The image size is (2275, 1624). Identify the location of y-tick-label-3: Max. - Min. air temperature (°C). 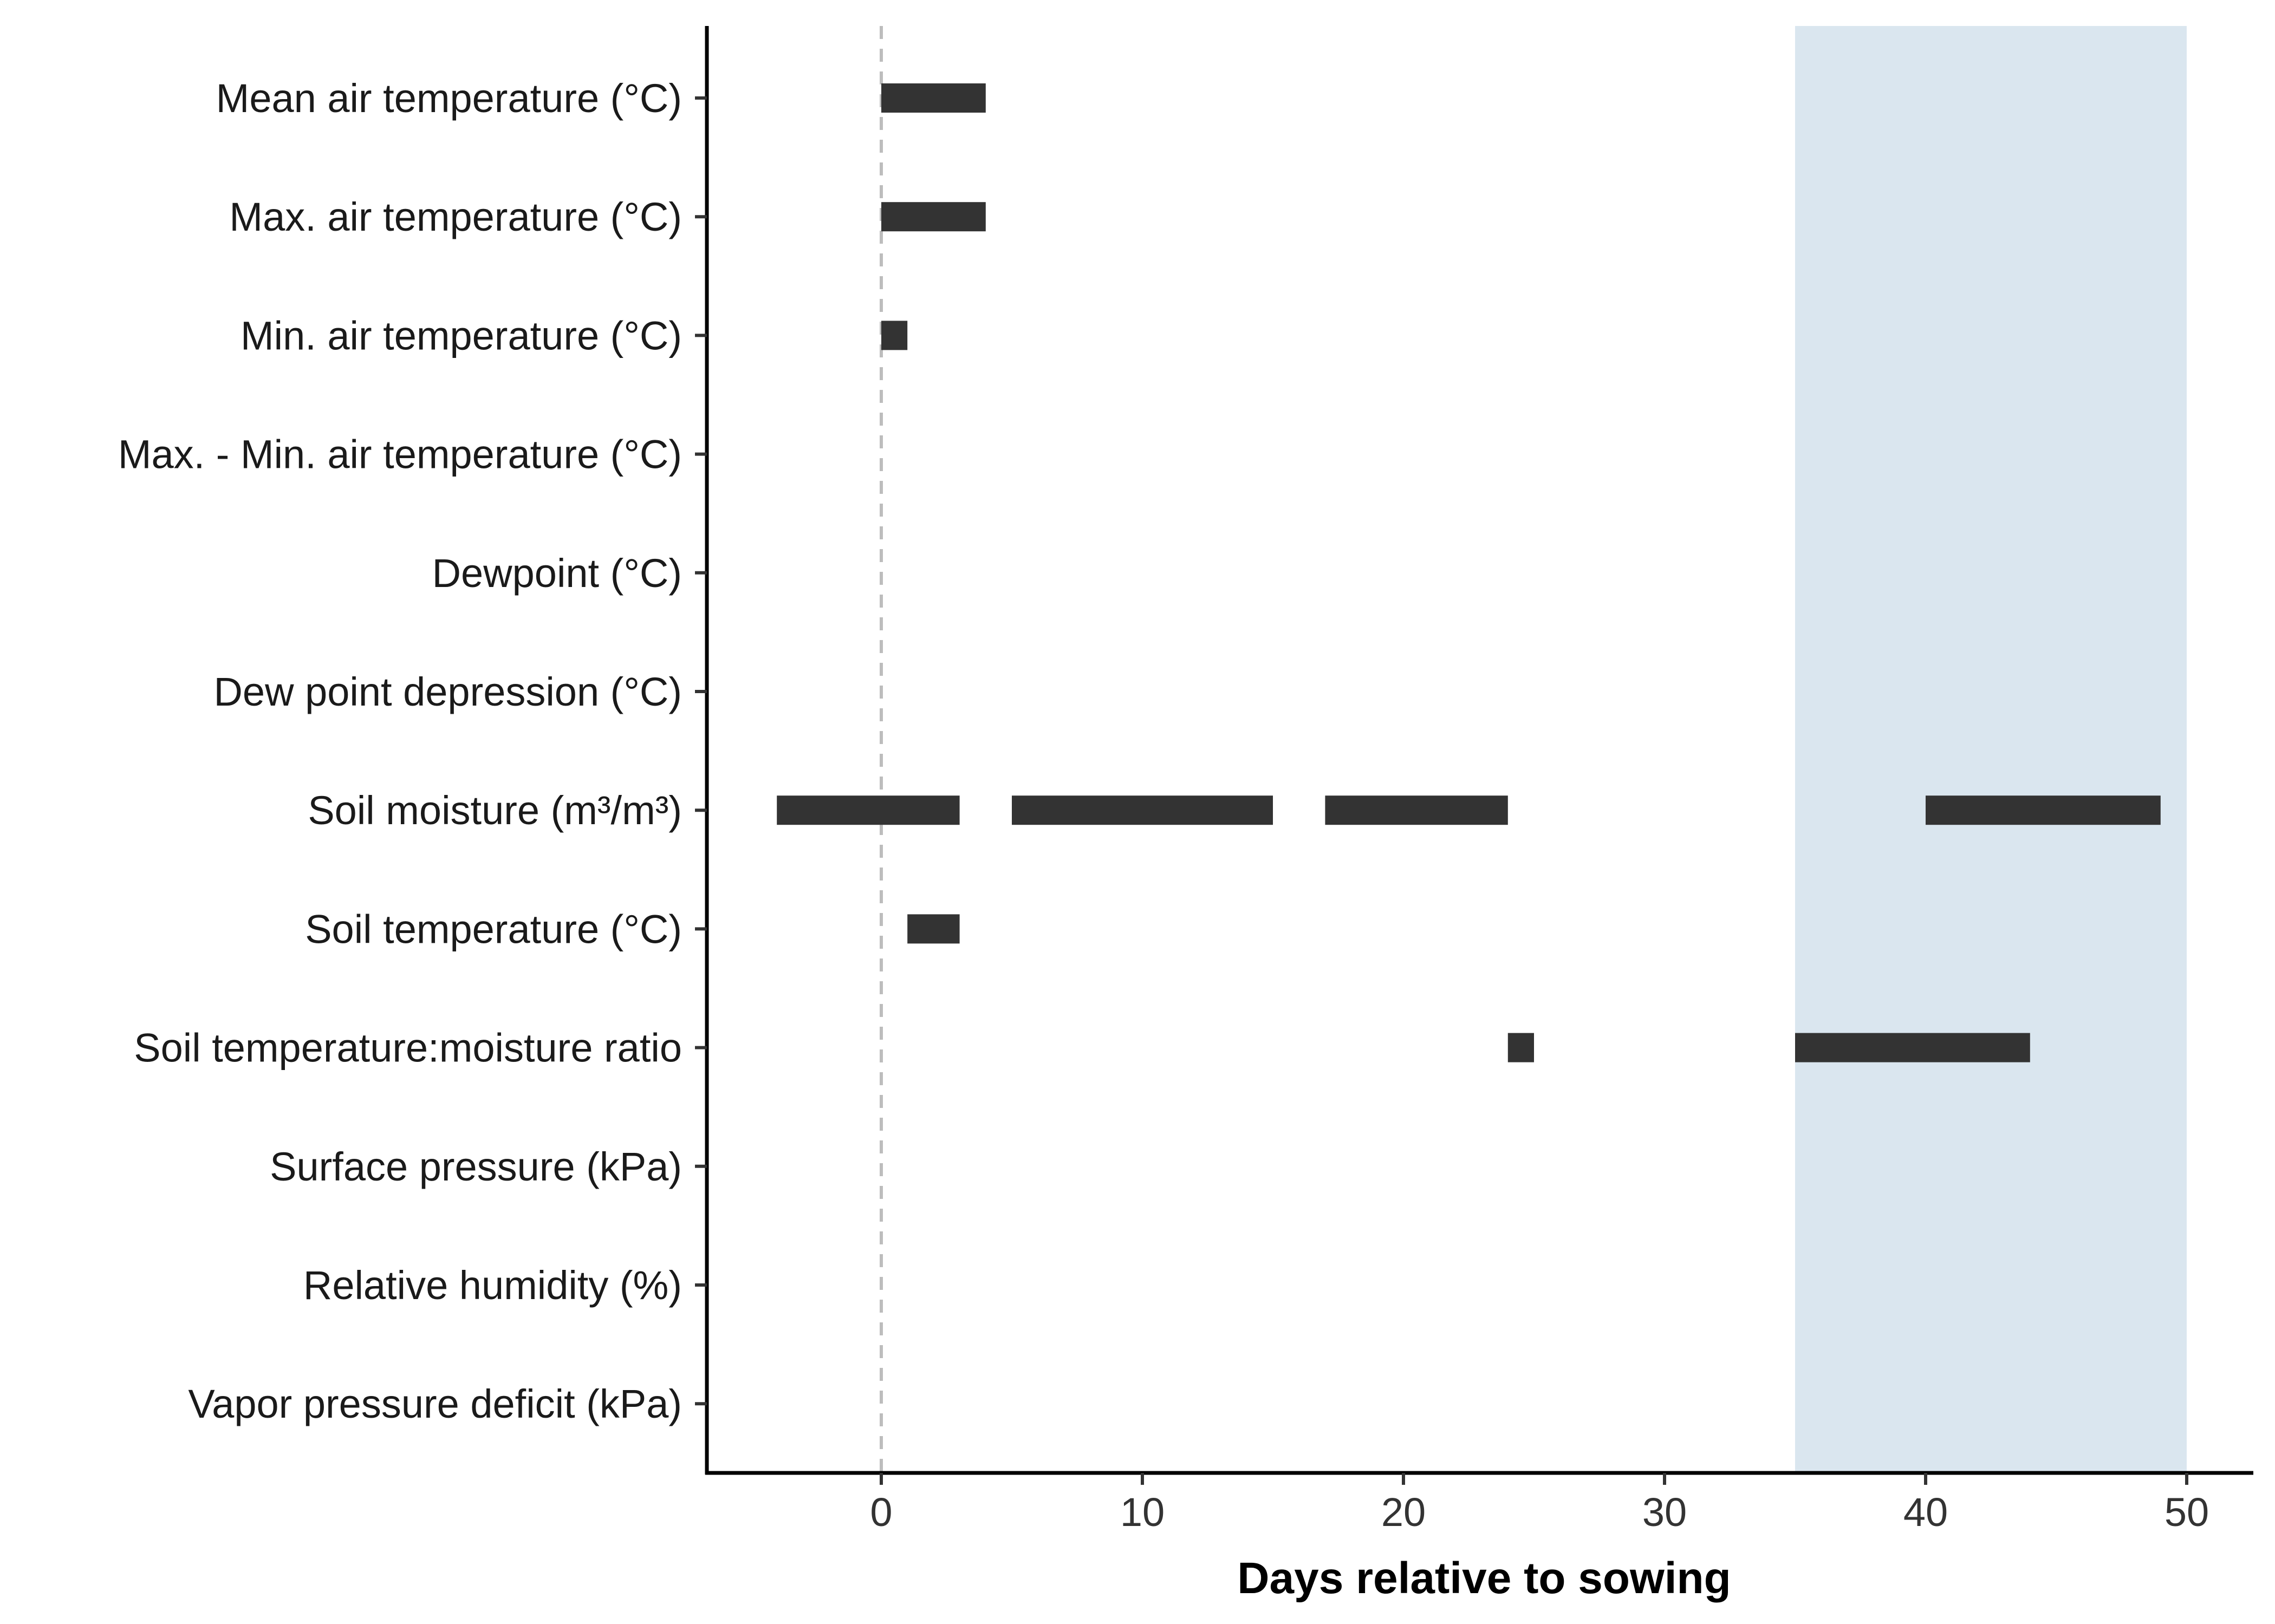
(400, 454).